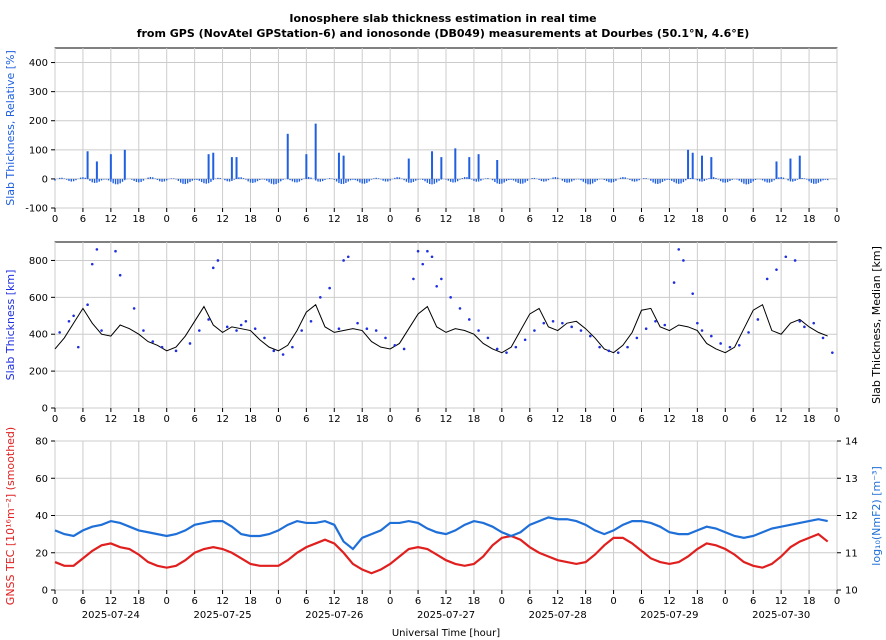  Describe the element at coordinates (41, 516) in the screenshot. I see `y-tick-label: 40` at that location.